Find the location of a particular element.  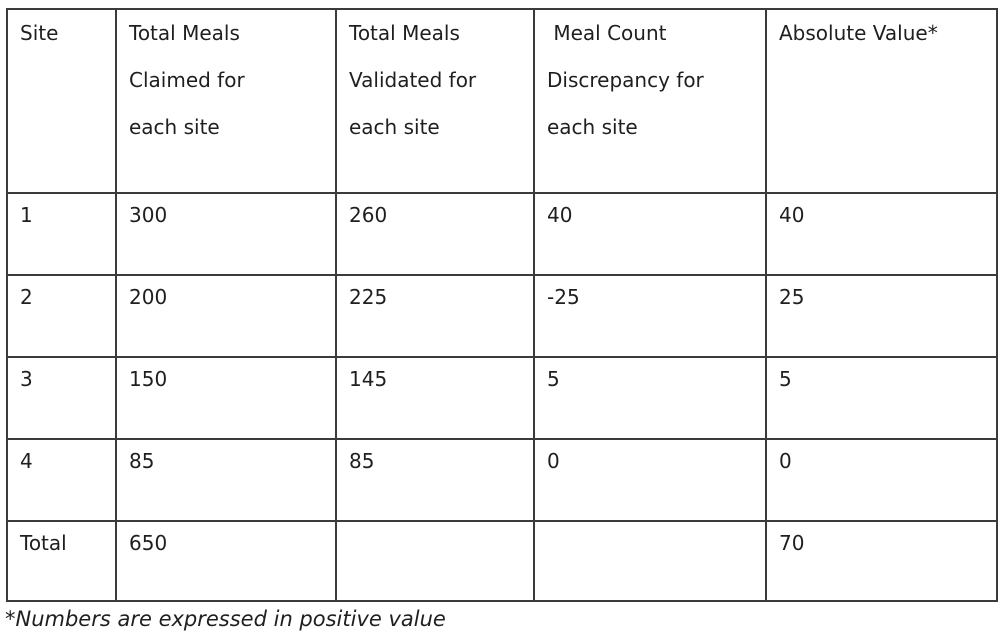

cell-discrepancy: 5 is located at coordinates (650, 398).